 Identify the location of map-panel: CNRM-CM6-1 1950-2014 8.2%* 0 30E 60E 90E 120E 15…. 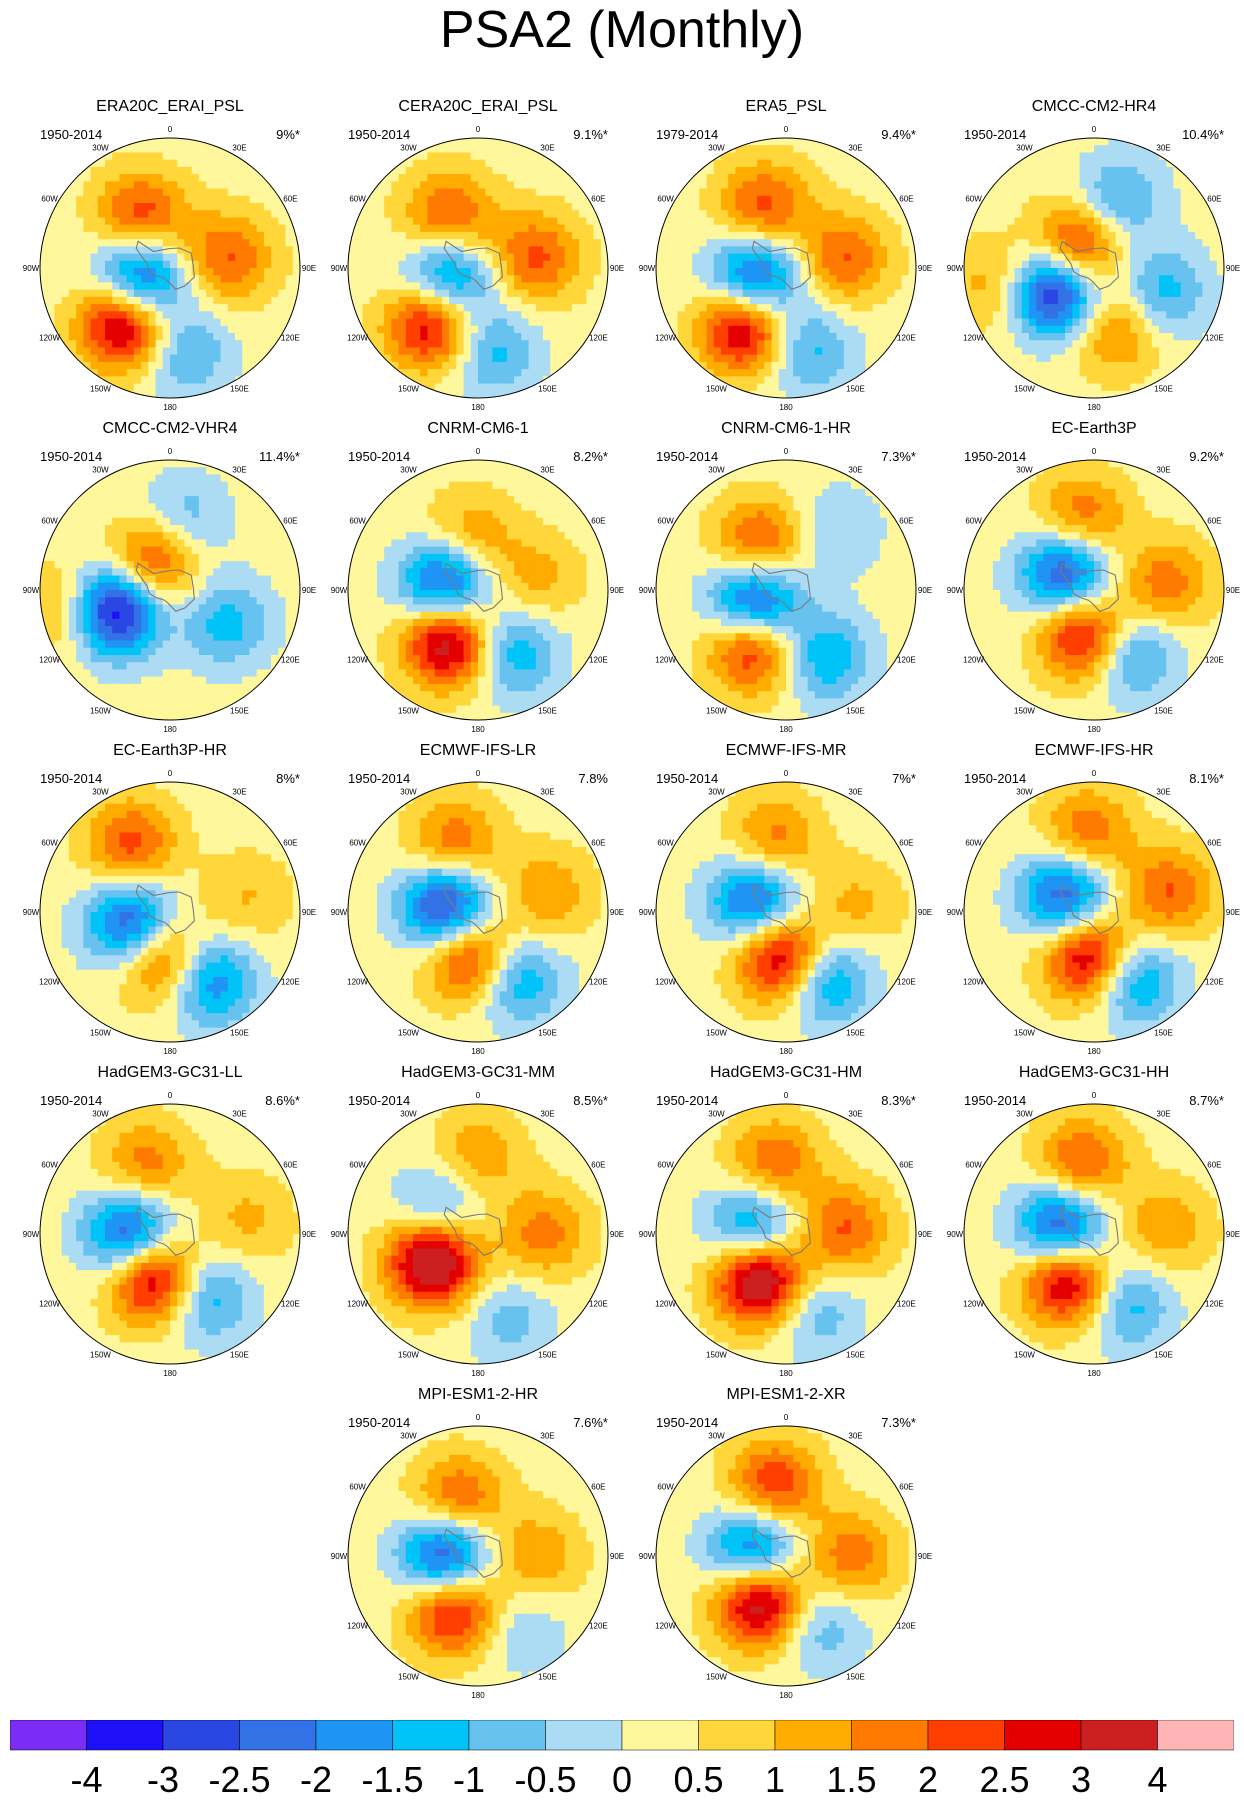
(478, 580).